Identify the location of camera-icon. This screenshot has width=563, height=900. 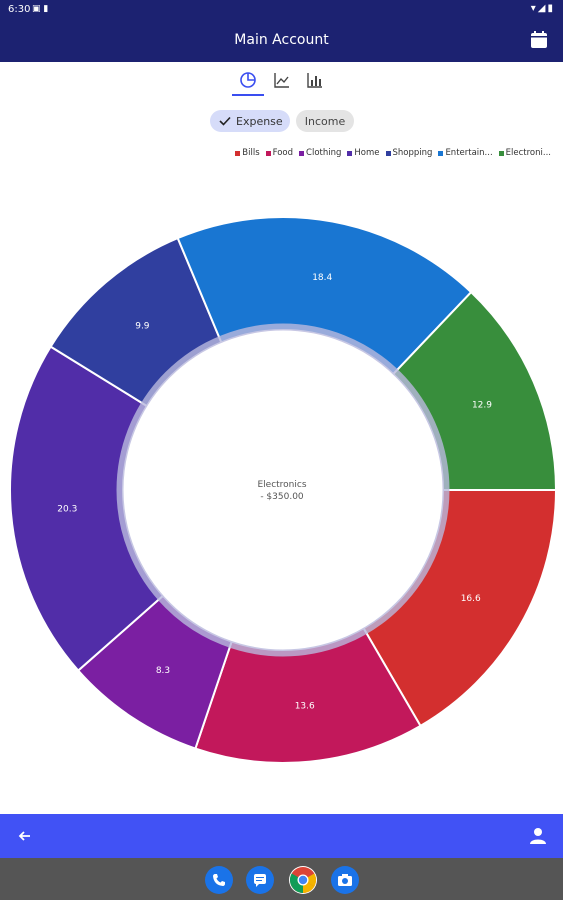
(345, 880).